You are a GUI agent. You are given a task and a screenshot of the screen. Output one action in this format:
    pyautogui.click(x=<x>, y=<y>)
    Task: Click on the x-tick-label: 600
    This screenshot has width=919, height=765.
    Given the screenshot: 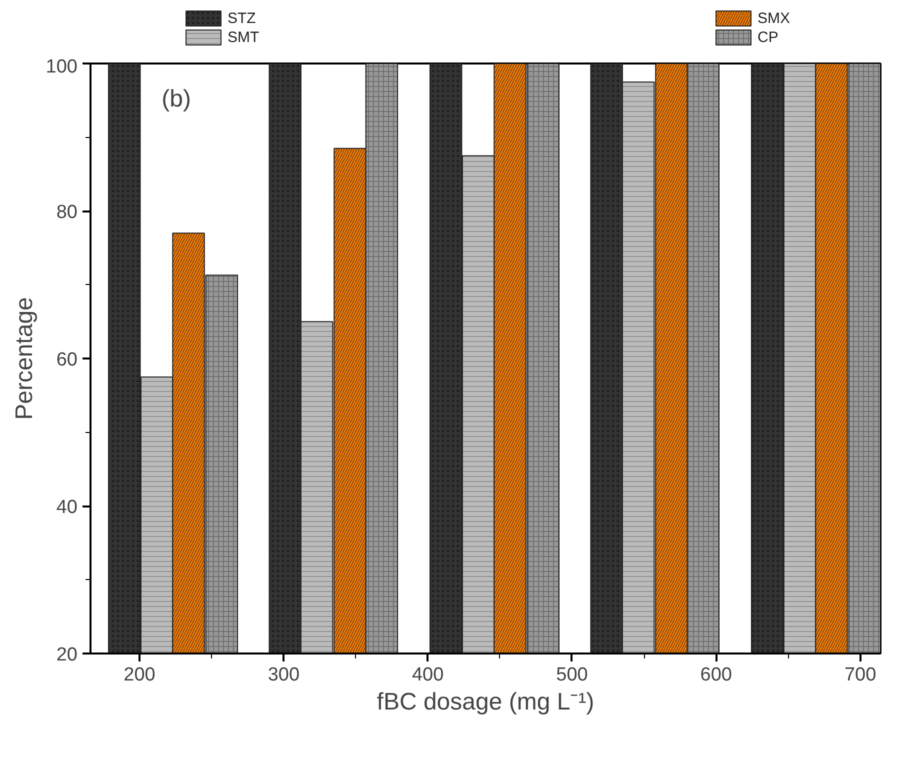 What is the action you would take?
    pyautogui.click(x=716, y=675)
    